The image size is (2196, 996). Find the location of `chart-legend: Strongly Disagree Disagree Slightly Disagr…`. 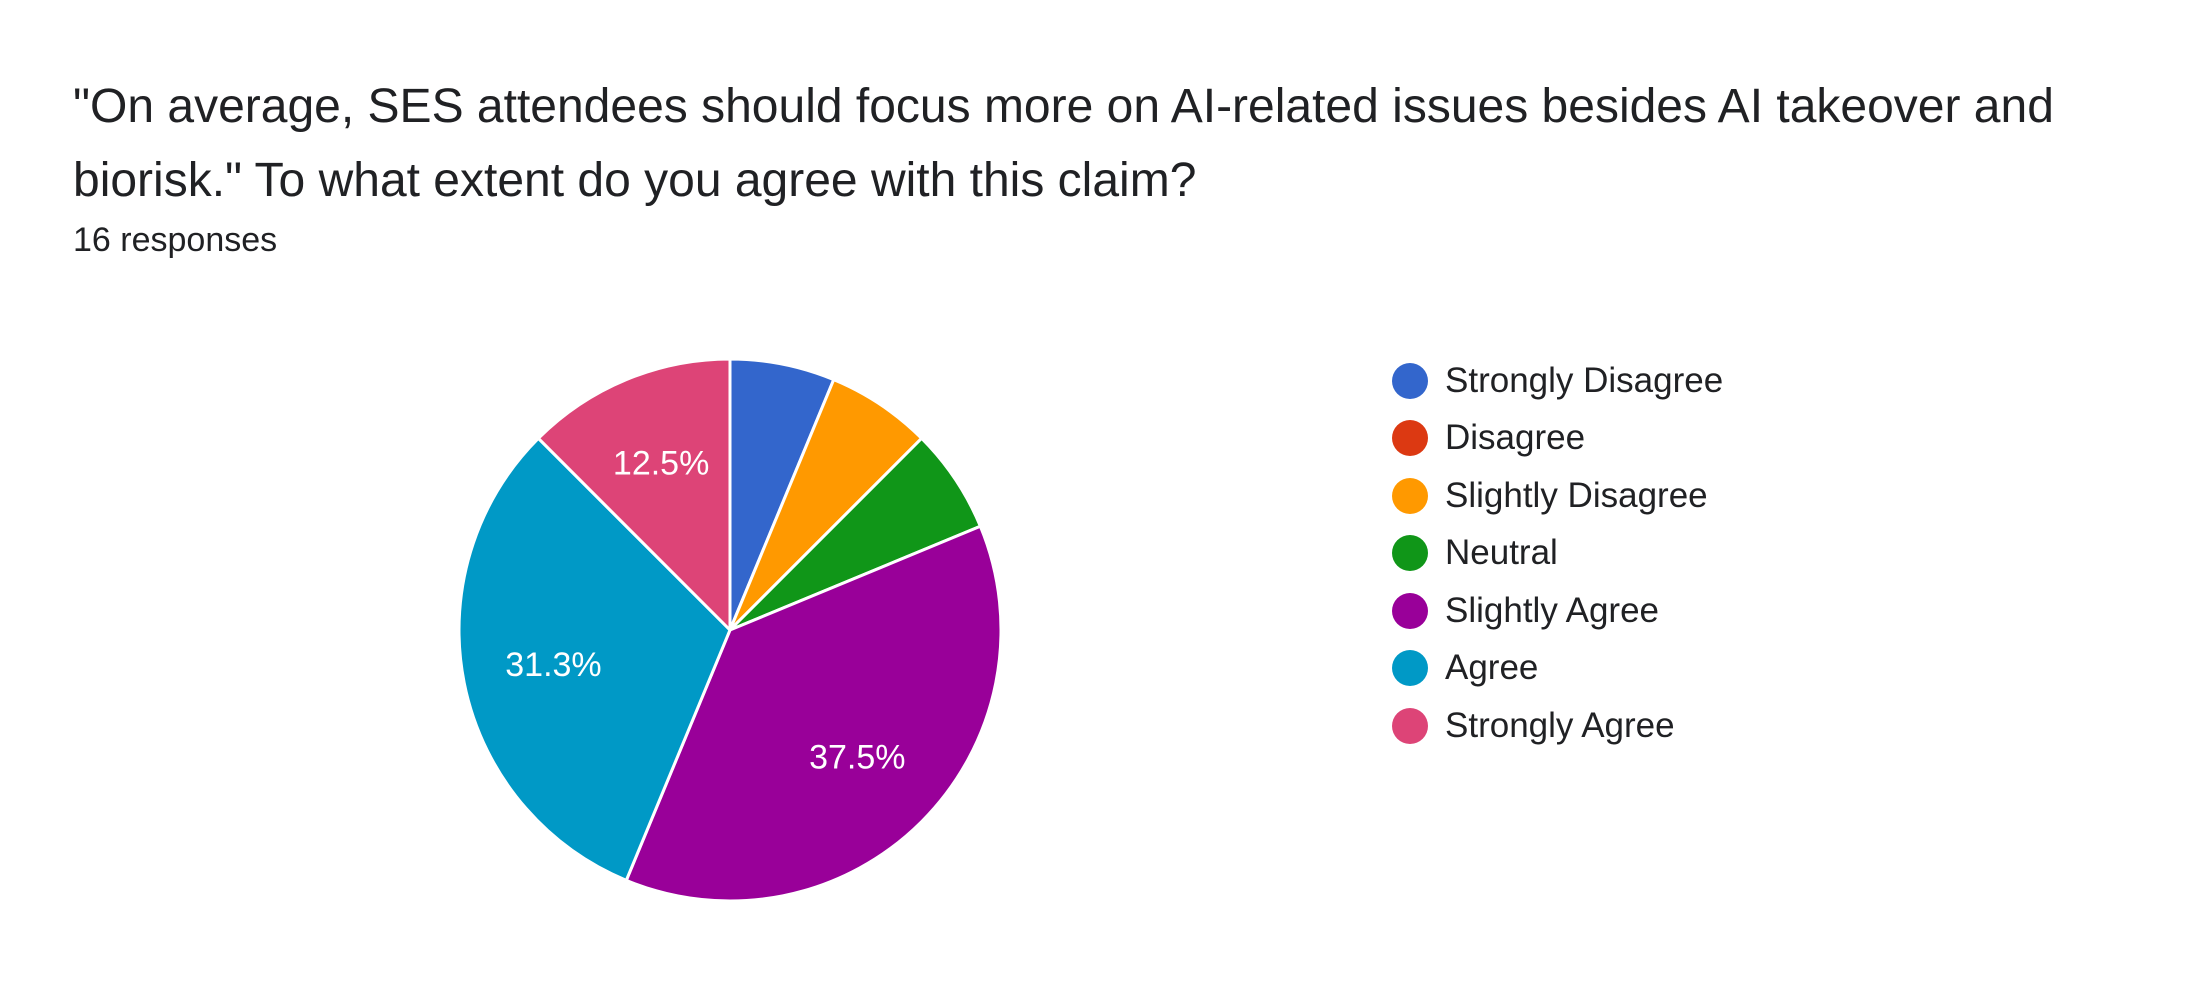

chart-legend: Strongly Disagree Disagree Slightly Disagr… is located at coordinates (1557, 553).